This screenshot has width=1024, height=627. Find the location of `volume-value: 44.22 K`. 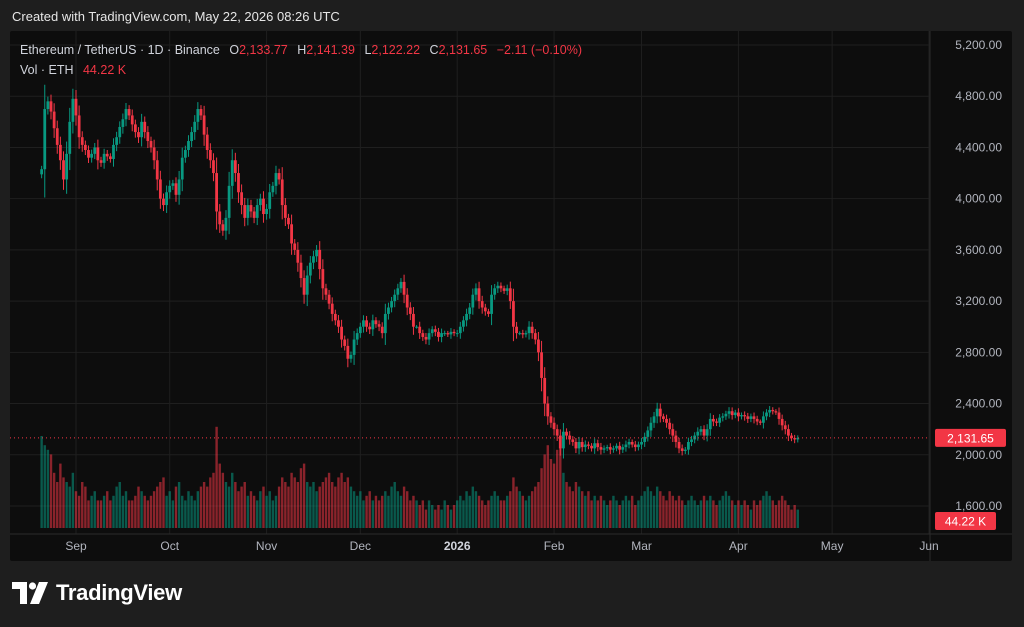

volume-value: 44.22 K is located at coordinates (104, 70).